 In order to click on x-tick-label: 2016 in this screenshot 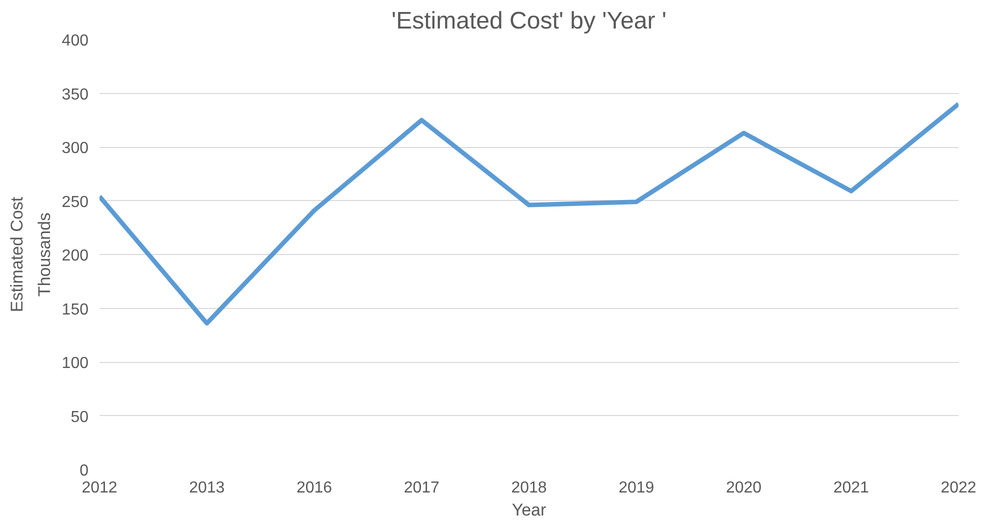, I will do `click(314, 488)`.